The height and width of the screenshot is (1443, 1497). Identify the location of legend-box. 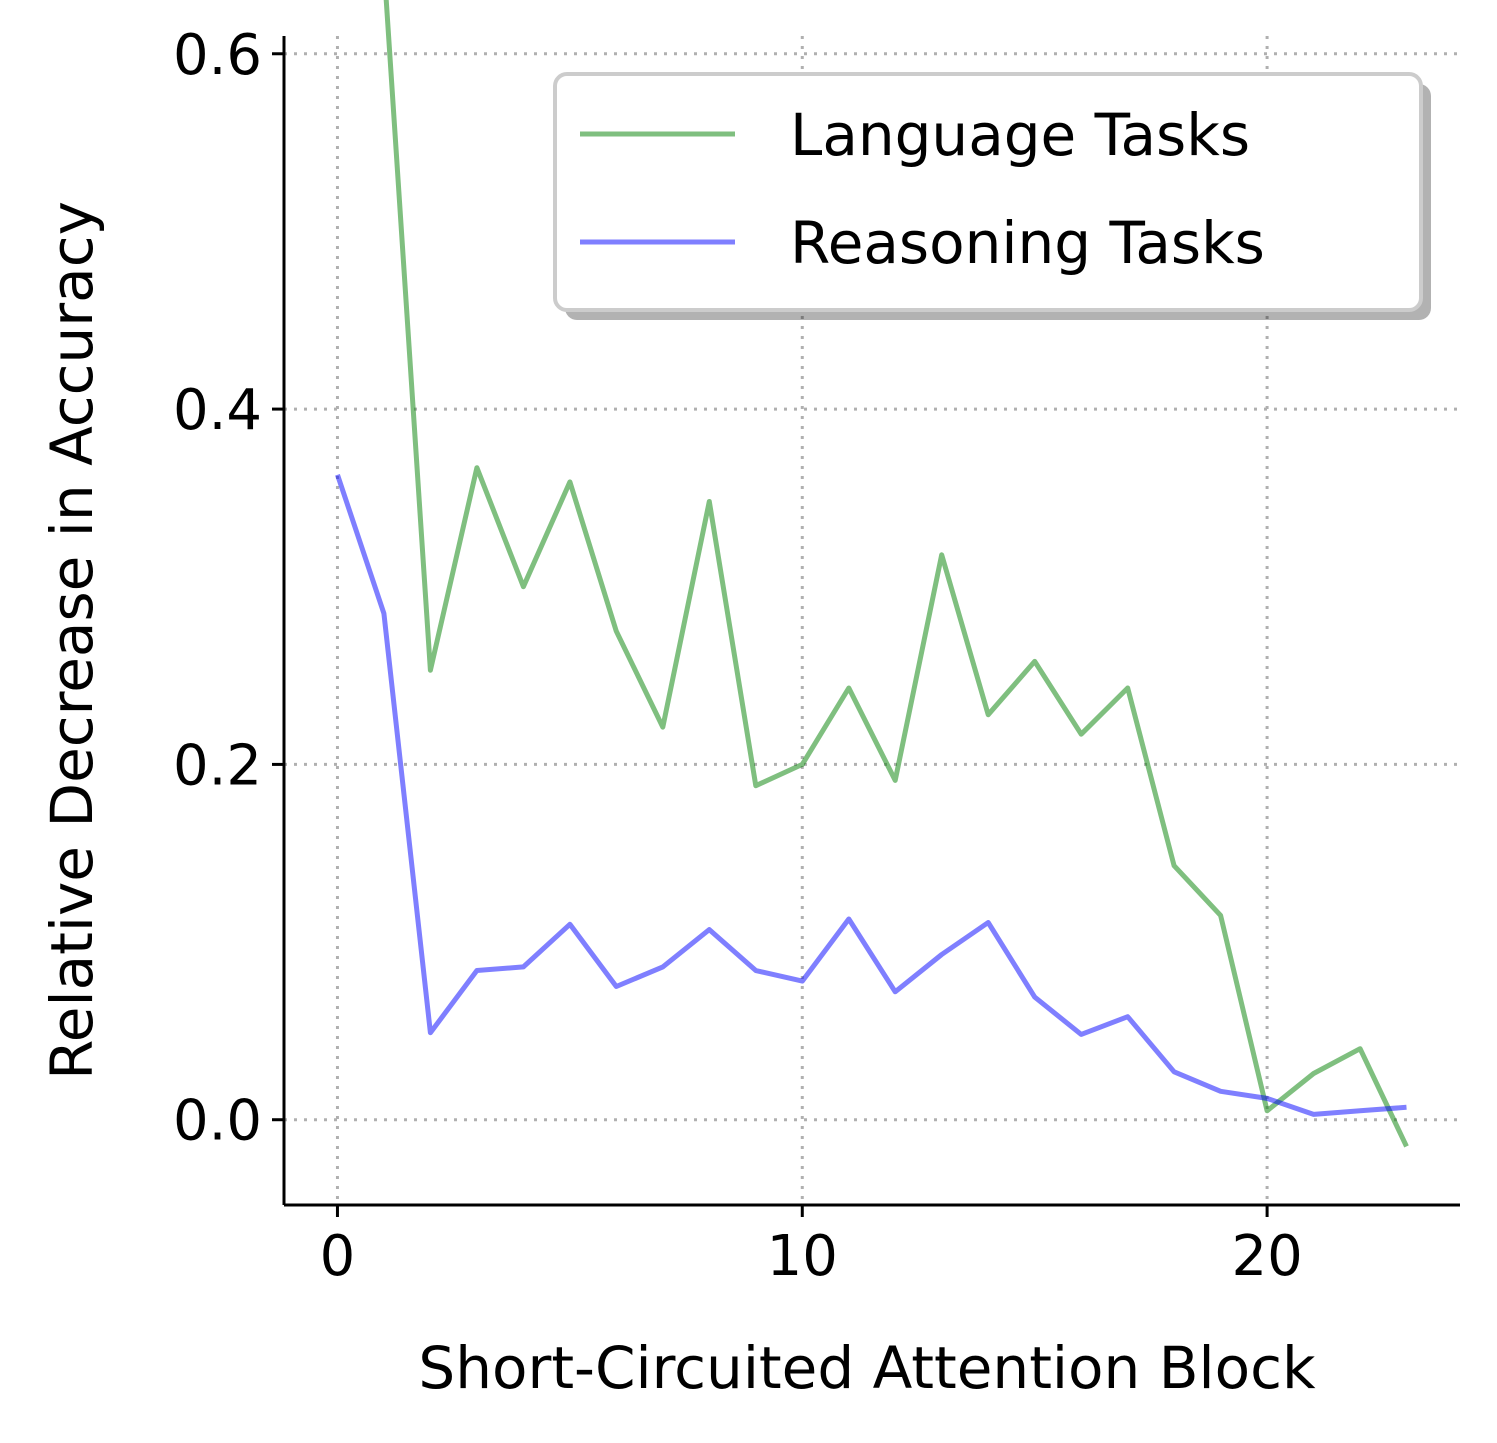
(988, 192).